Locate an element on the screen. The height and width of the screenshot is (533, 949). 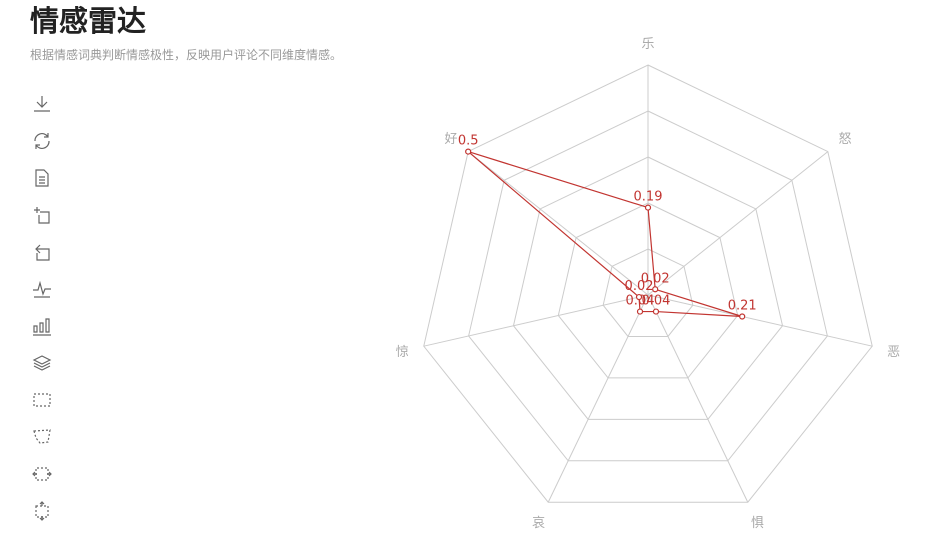
clear-select-icon is located at coordinates (42, 511).